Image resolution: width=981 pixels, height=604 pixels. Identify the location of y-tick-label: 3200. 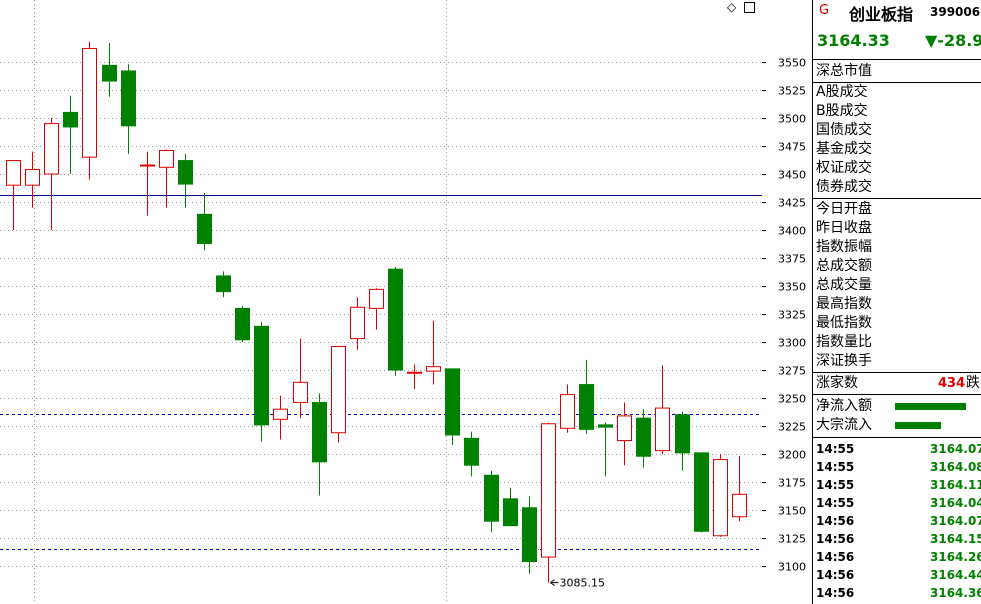
(792, 455).